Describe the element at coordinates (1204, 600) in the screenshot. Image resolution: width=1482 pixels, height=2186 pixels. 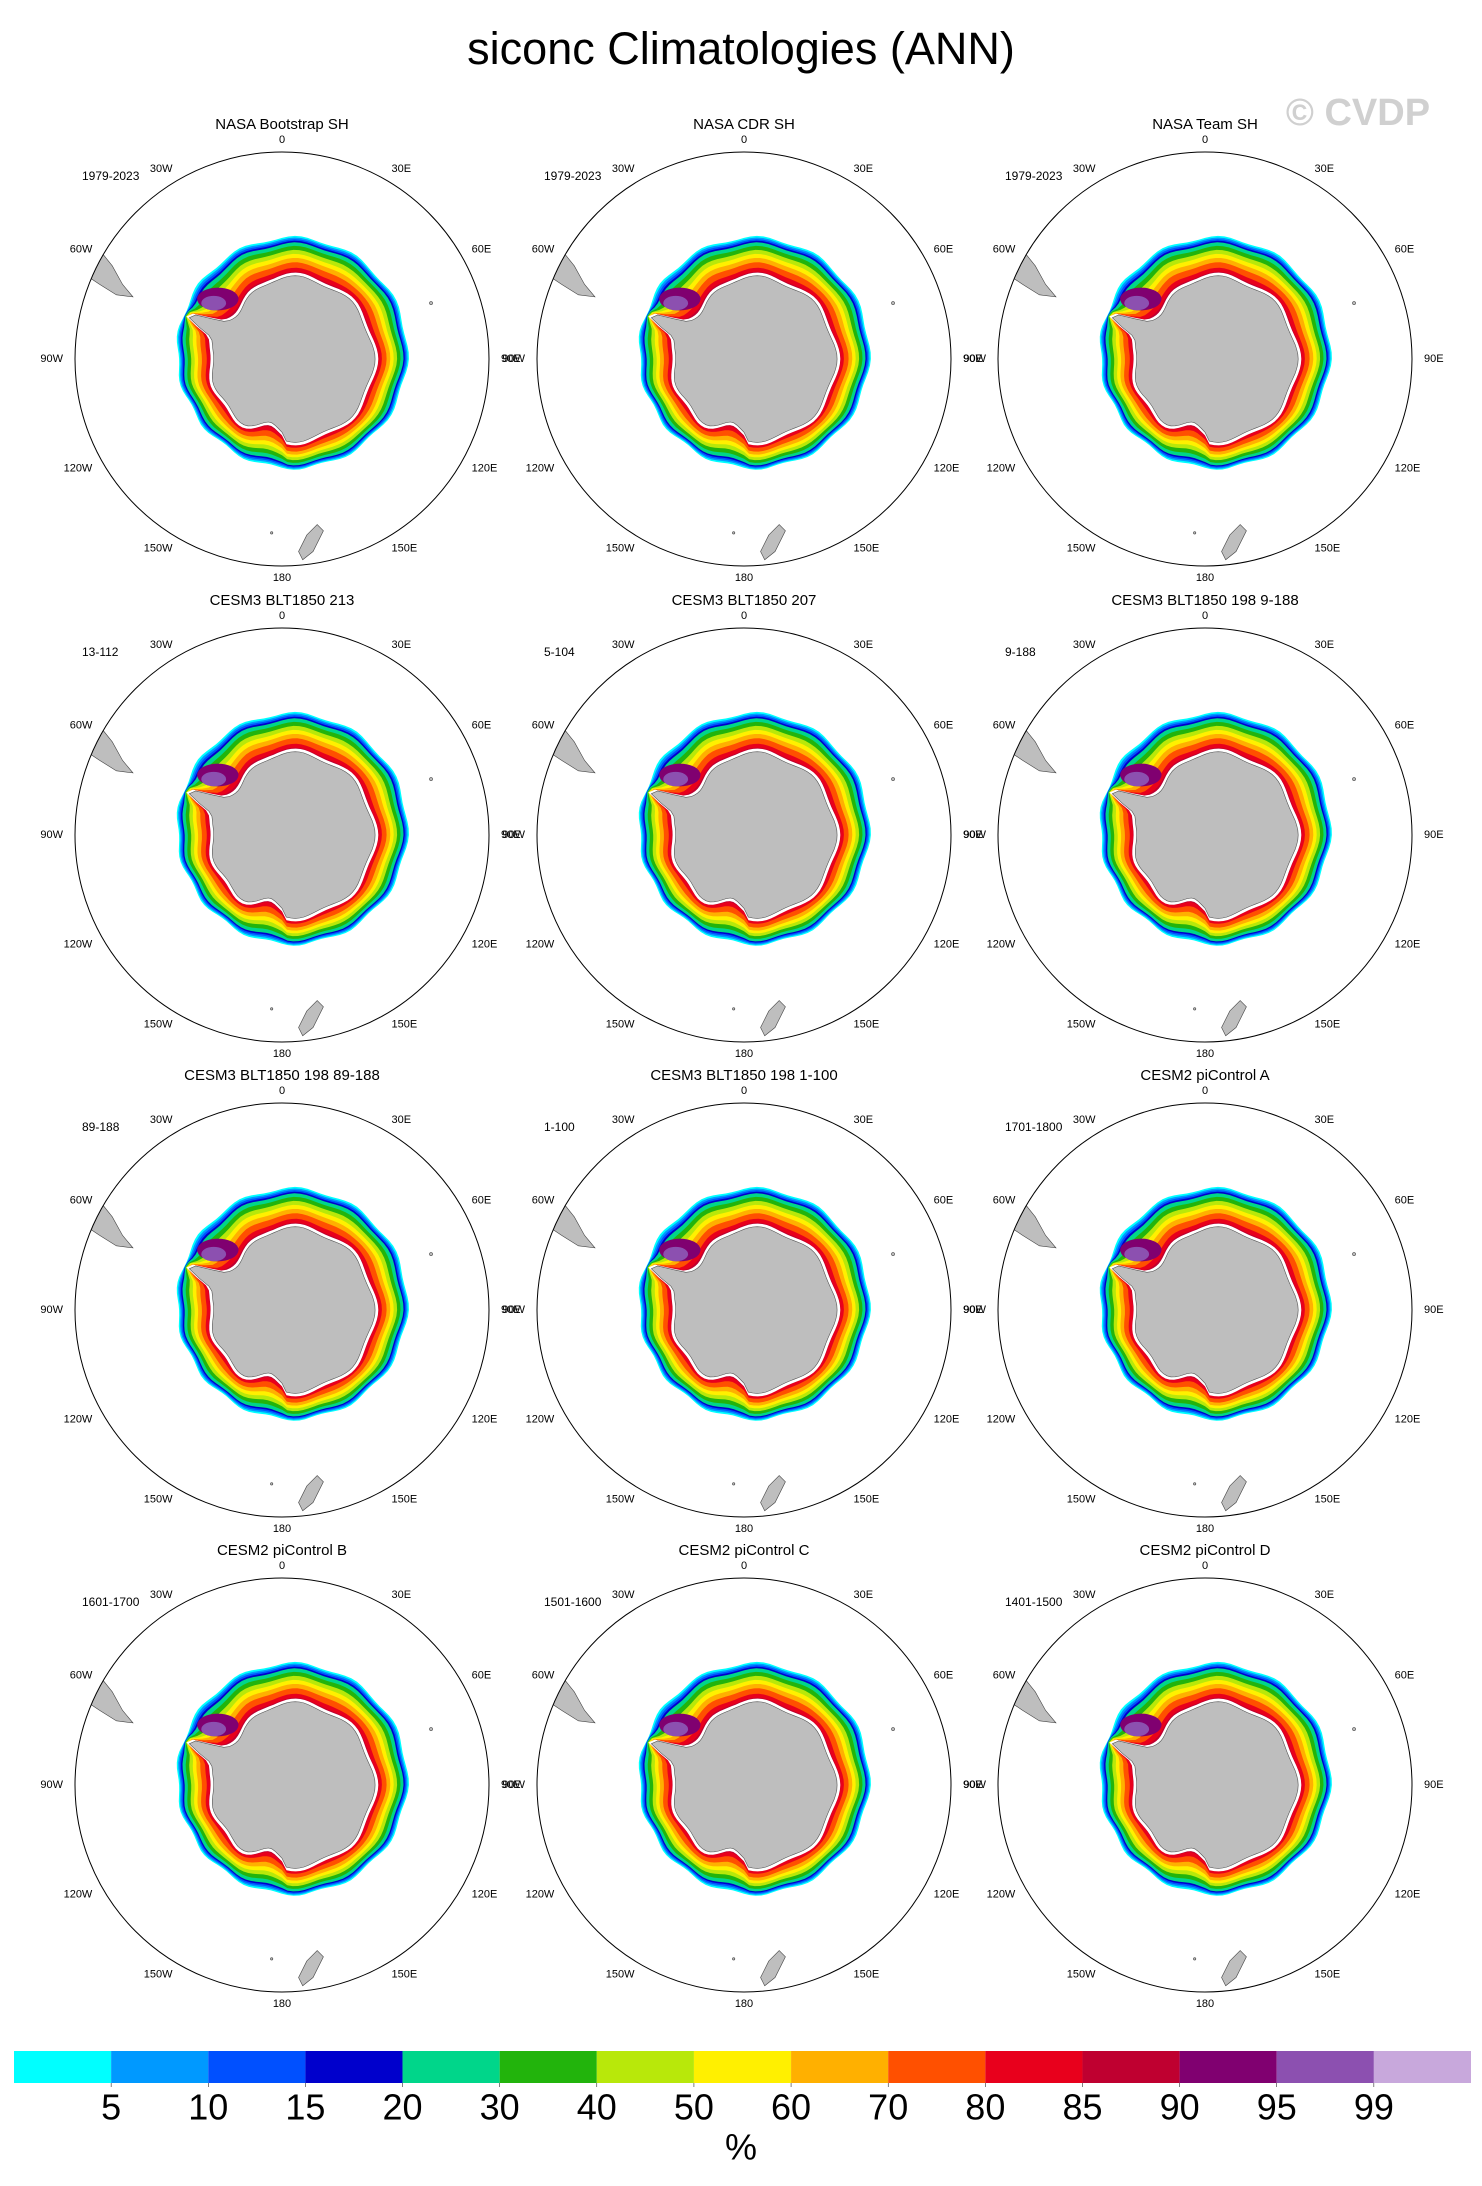
I see `panel-title: CESM3 BLT1850 198 9-188` at that location.